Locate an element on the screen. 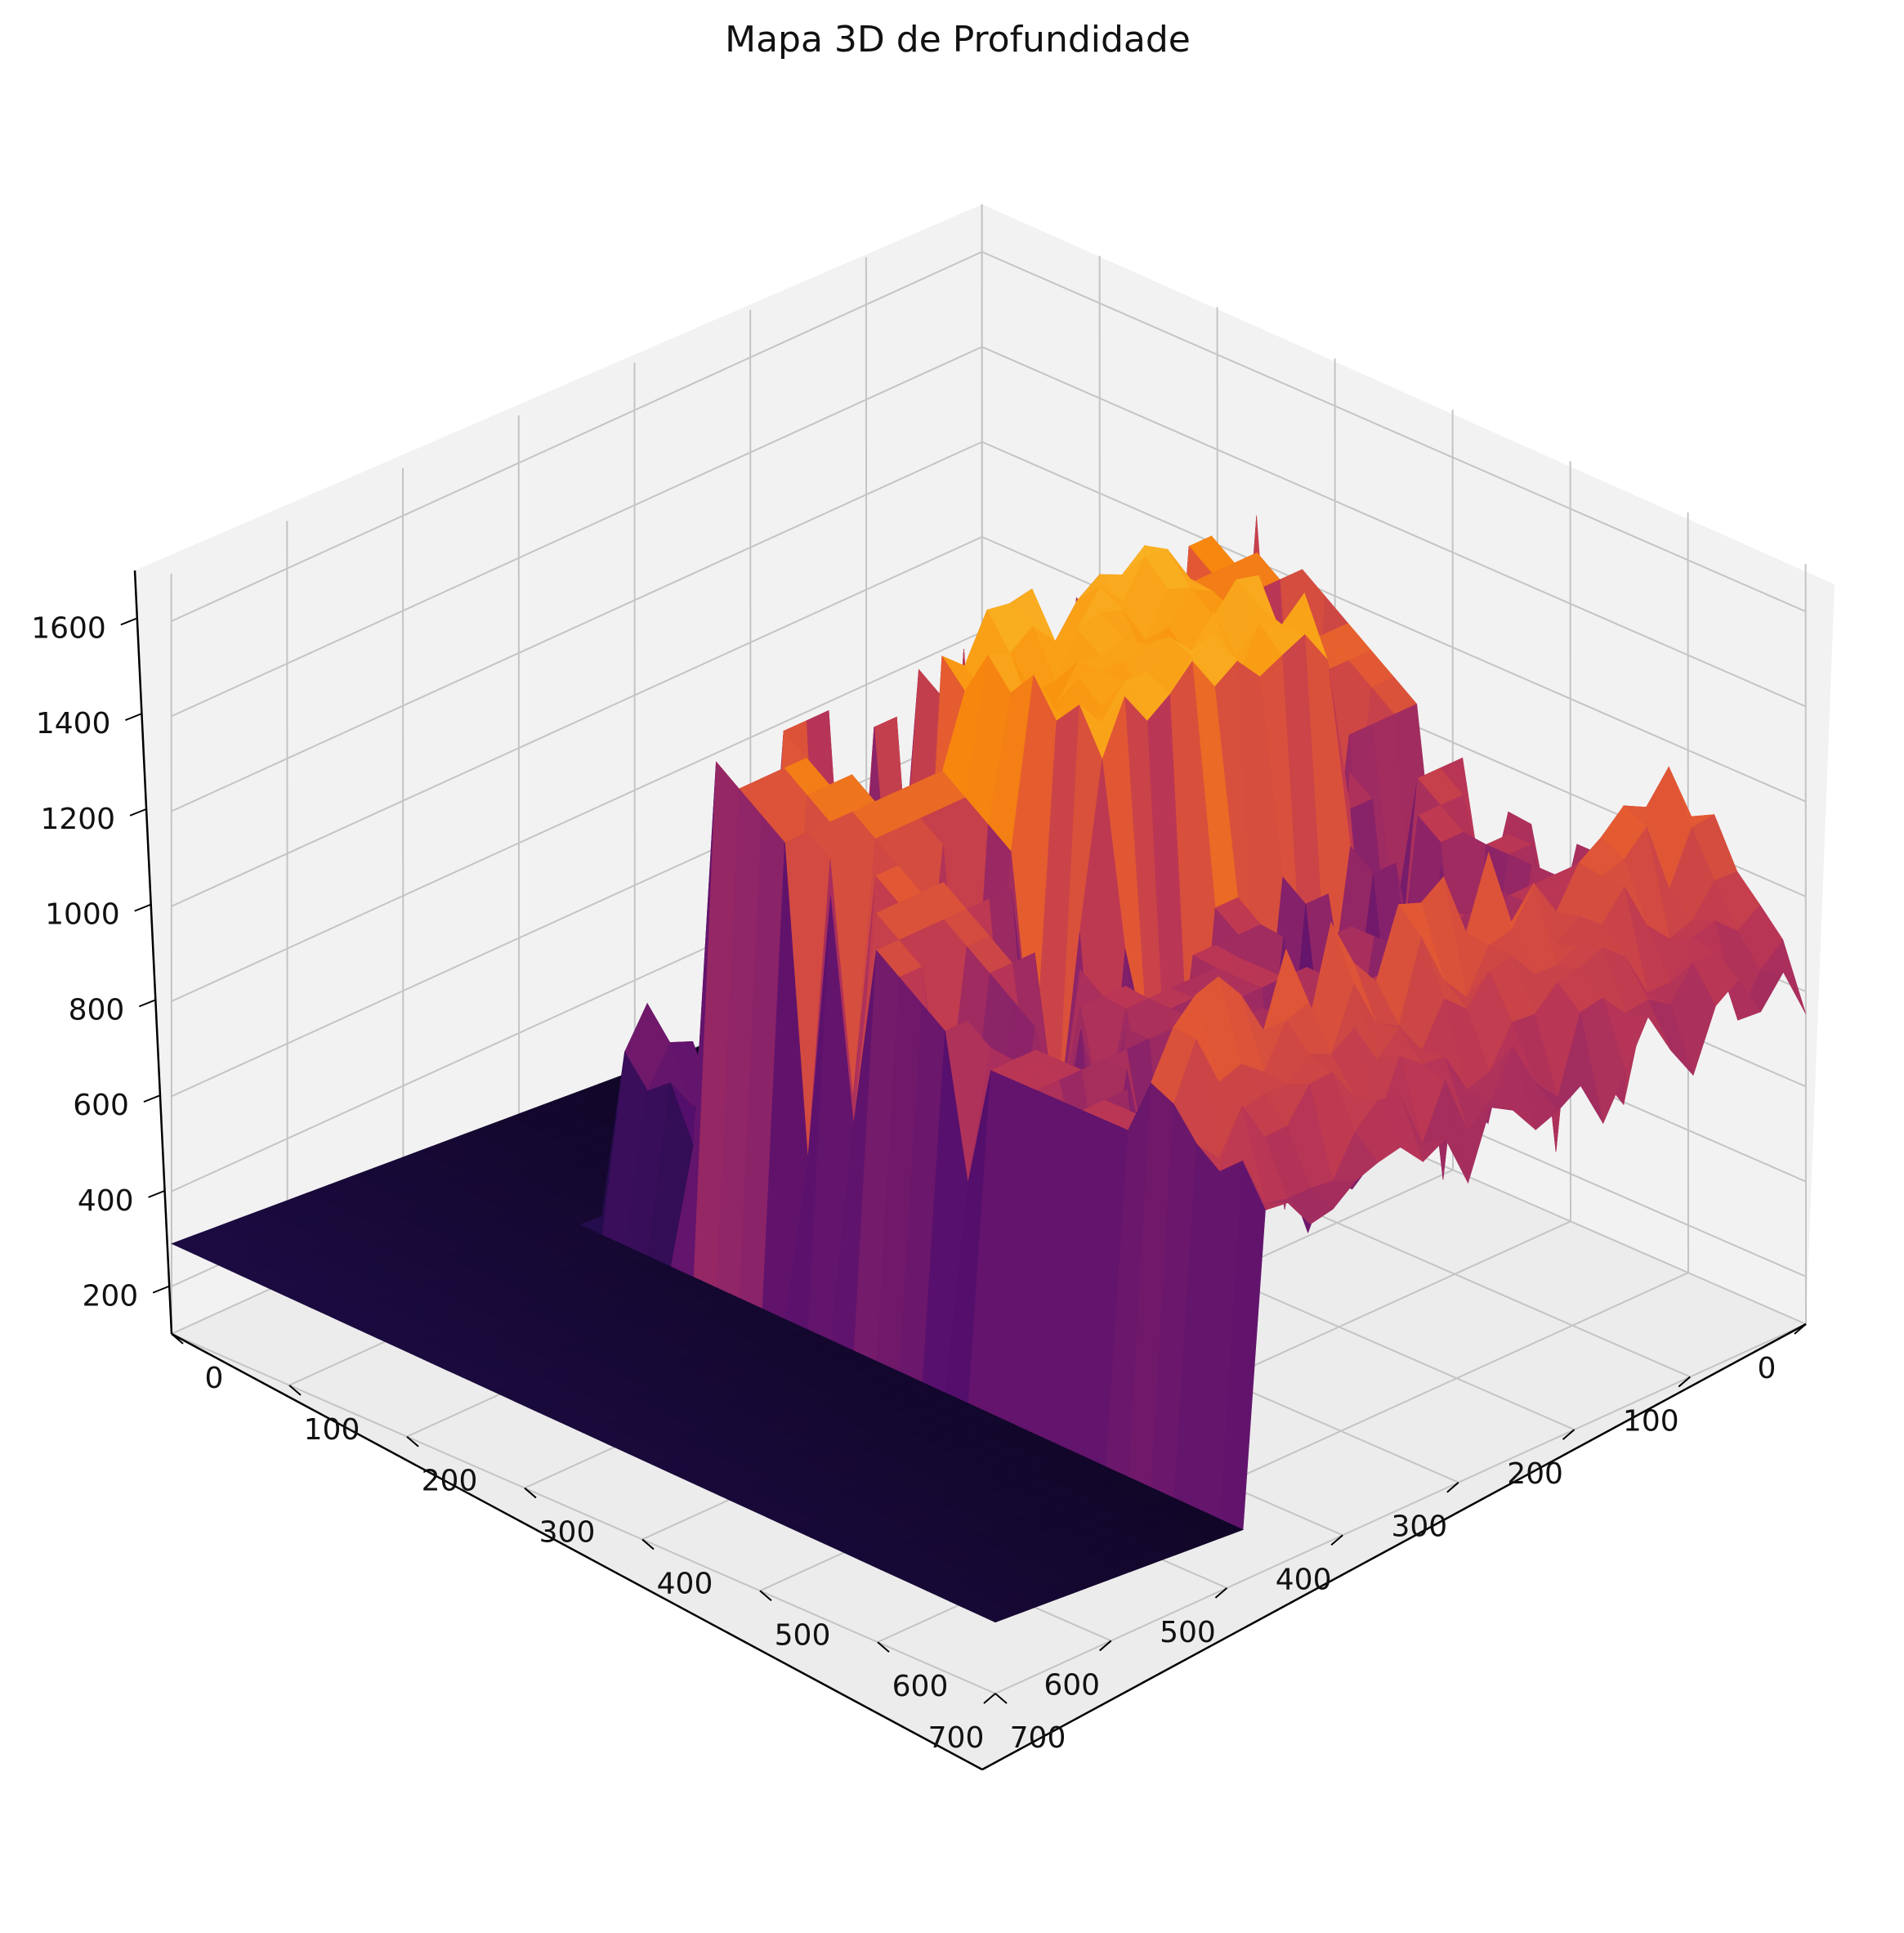 The width and height of the screenshot is (1904, 1933). y-tick-label: 200 is located at coordinates (450, 1481).